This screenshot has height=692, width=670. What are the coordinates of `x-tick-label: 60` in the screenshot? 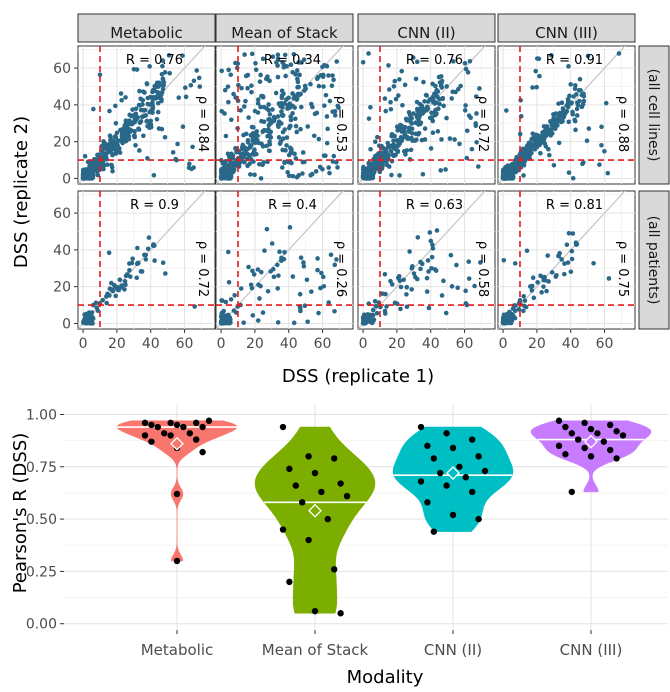 It's located at (323, 344).